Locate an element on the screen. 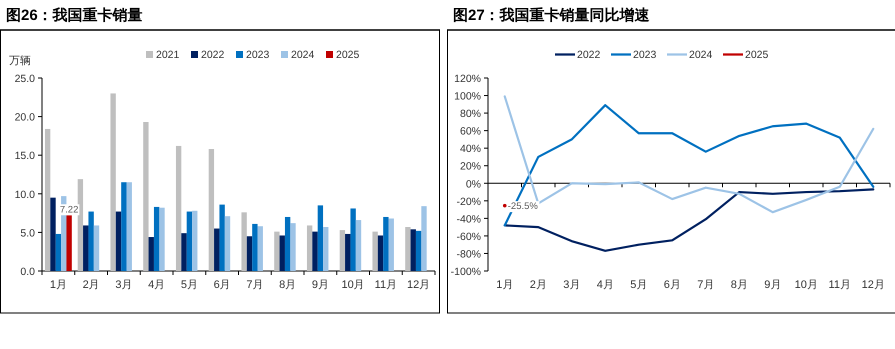 The width and height of the screenshot is (895, 349). legend-label: 2021 is located at coordinates (168, 55).